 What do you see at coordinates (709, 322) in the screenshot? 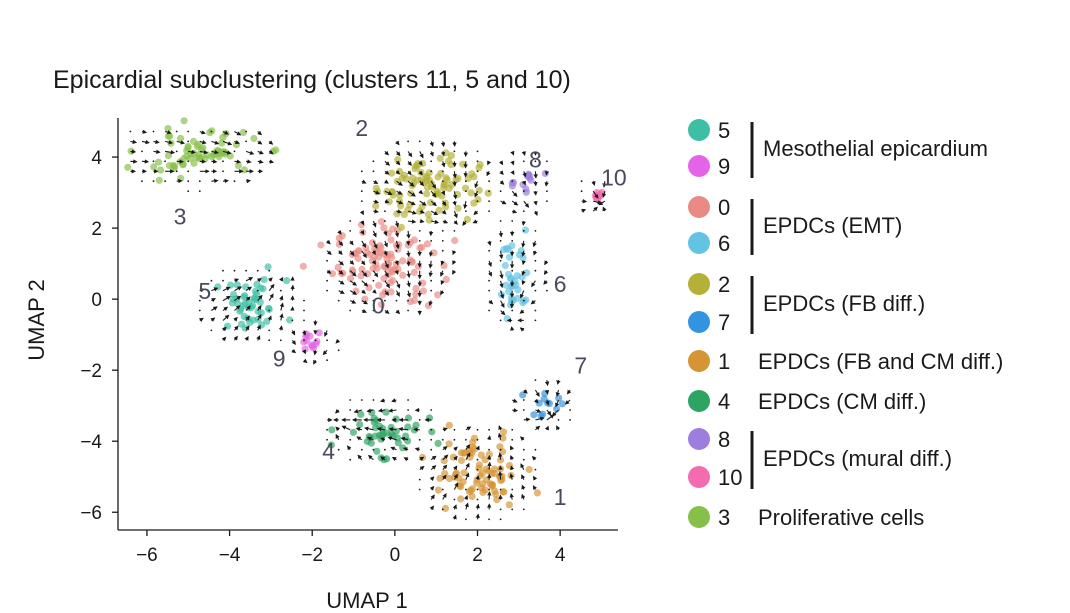
I see `legend-entry-7: 7` at bounding box center [709, 322].